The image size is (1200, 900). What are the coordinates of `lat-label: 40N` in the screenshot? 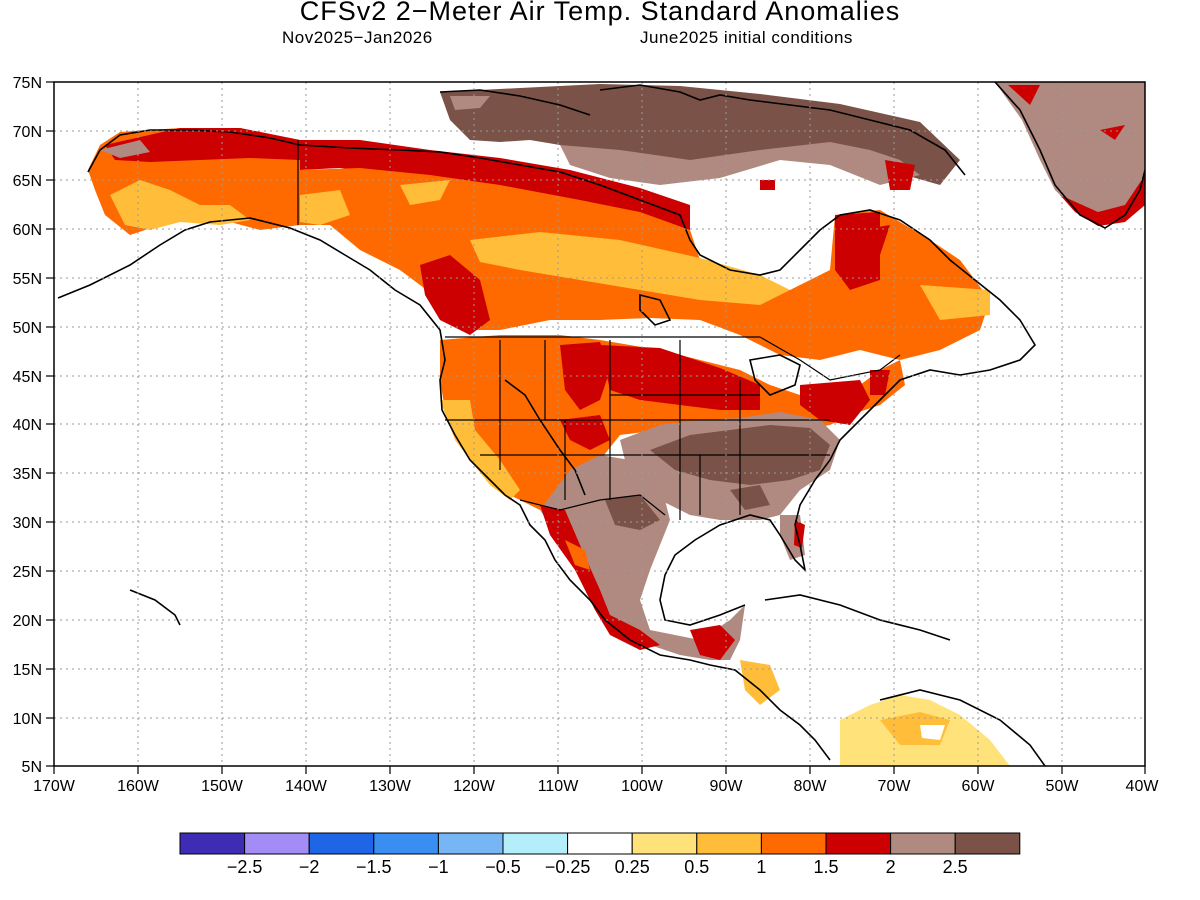 It's located at (27, 425).